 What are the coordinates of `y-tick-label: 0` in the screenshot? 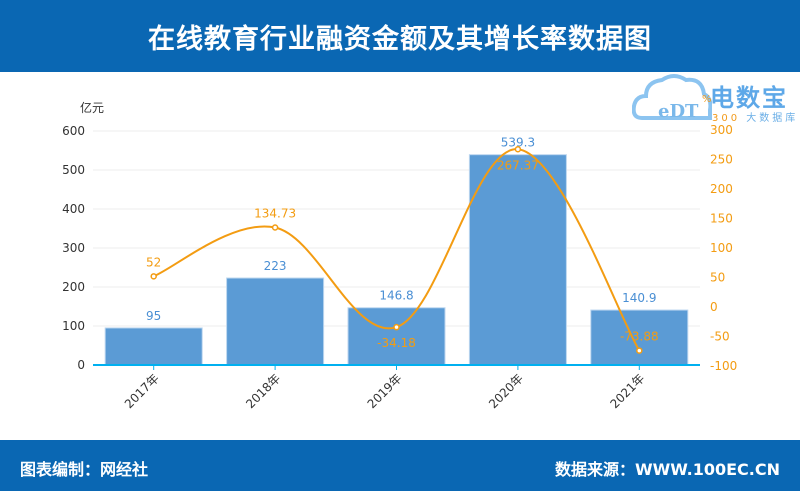 It's located at (81, 365).